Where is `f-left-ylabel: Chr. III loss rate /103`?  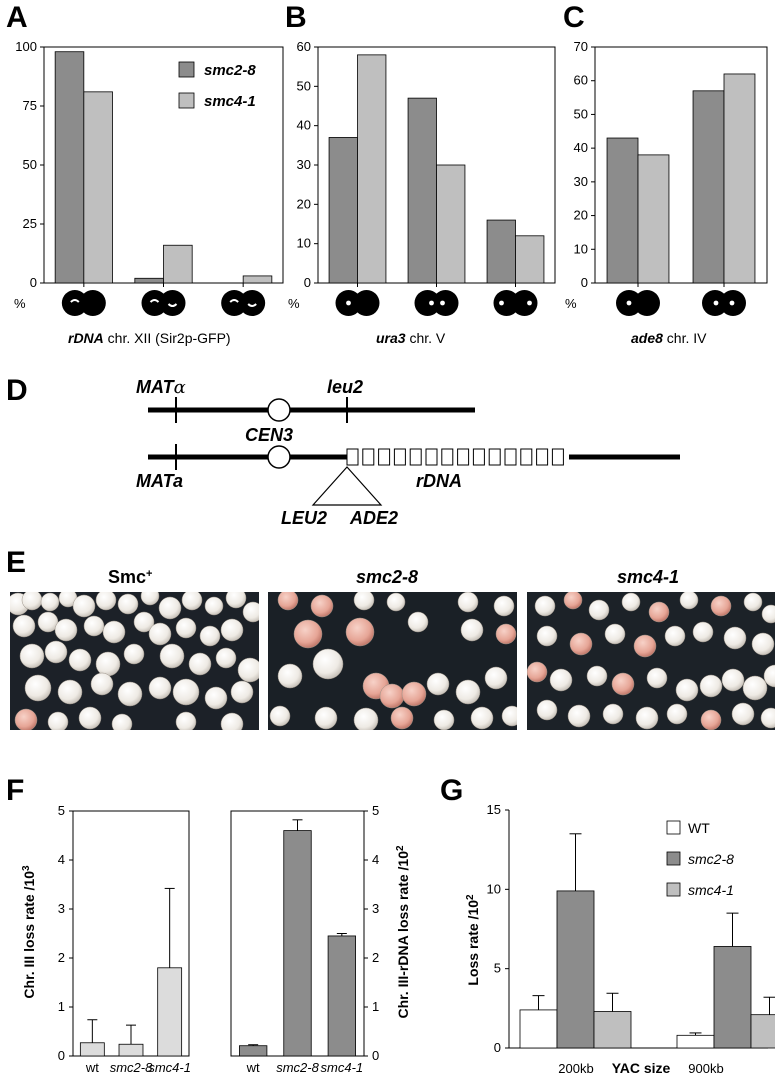
f-left-ylabel: Chr. III loss rate /103 is located at coordinates (29, 932).